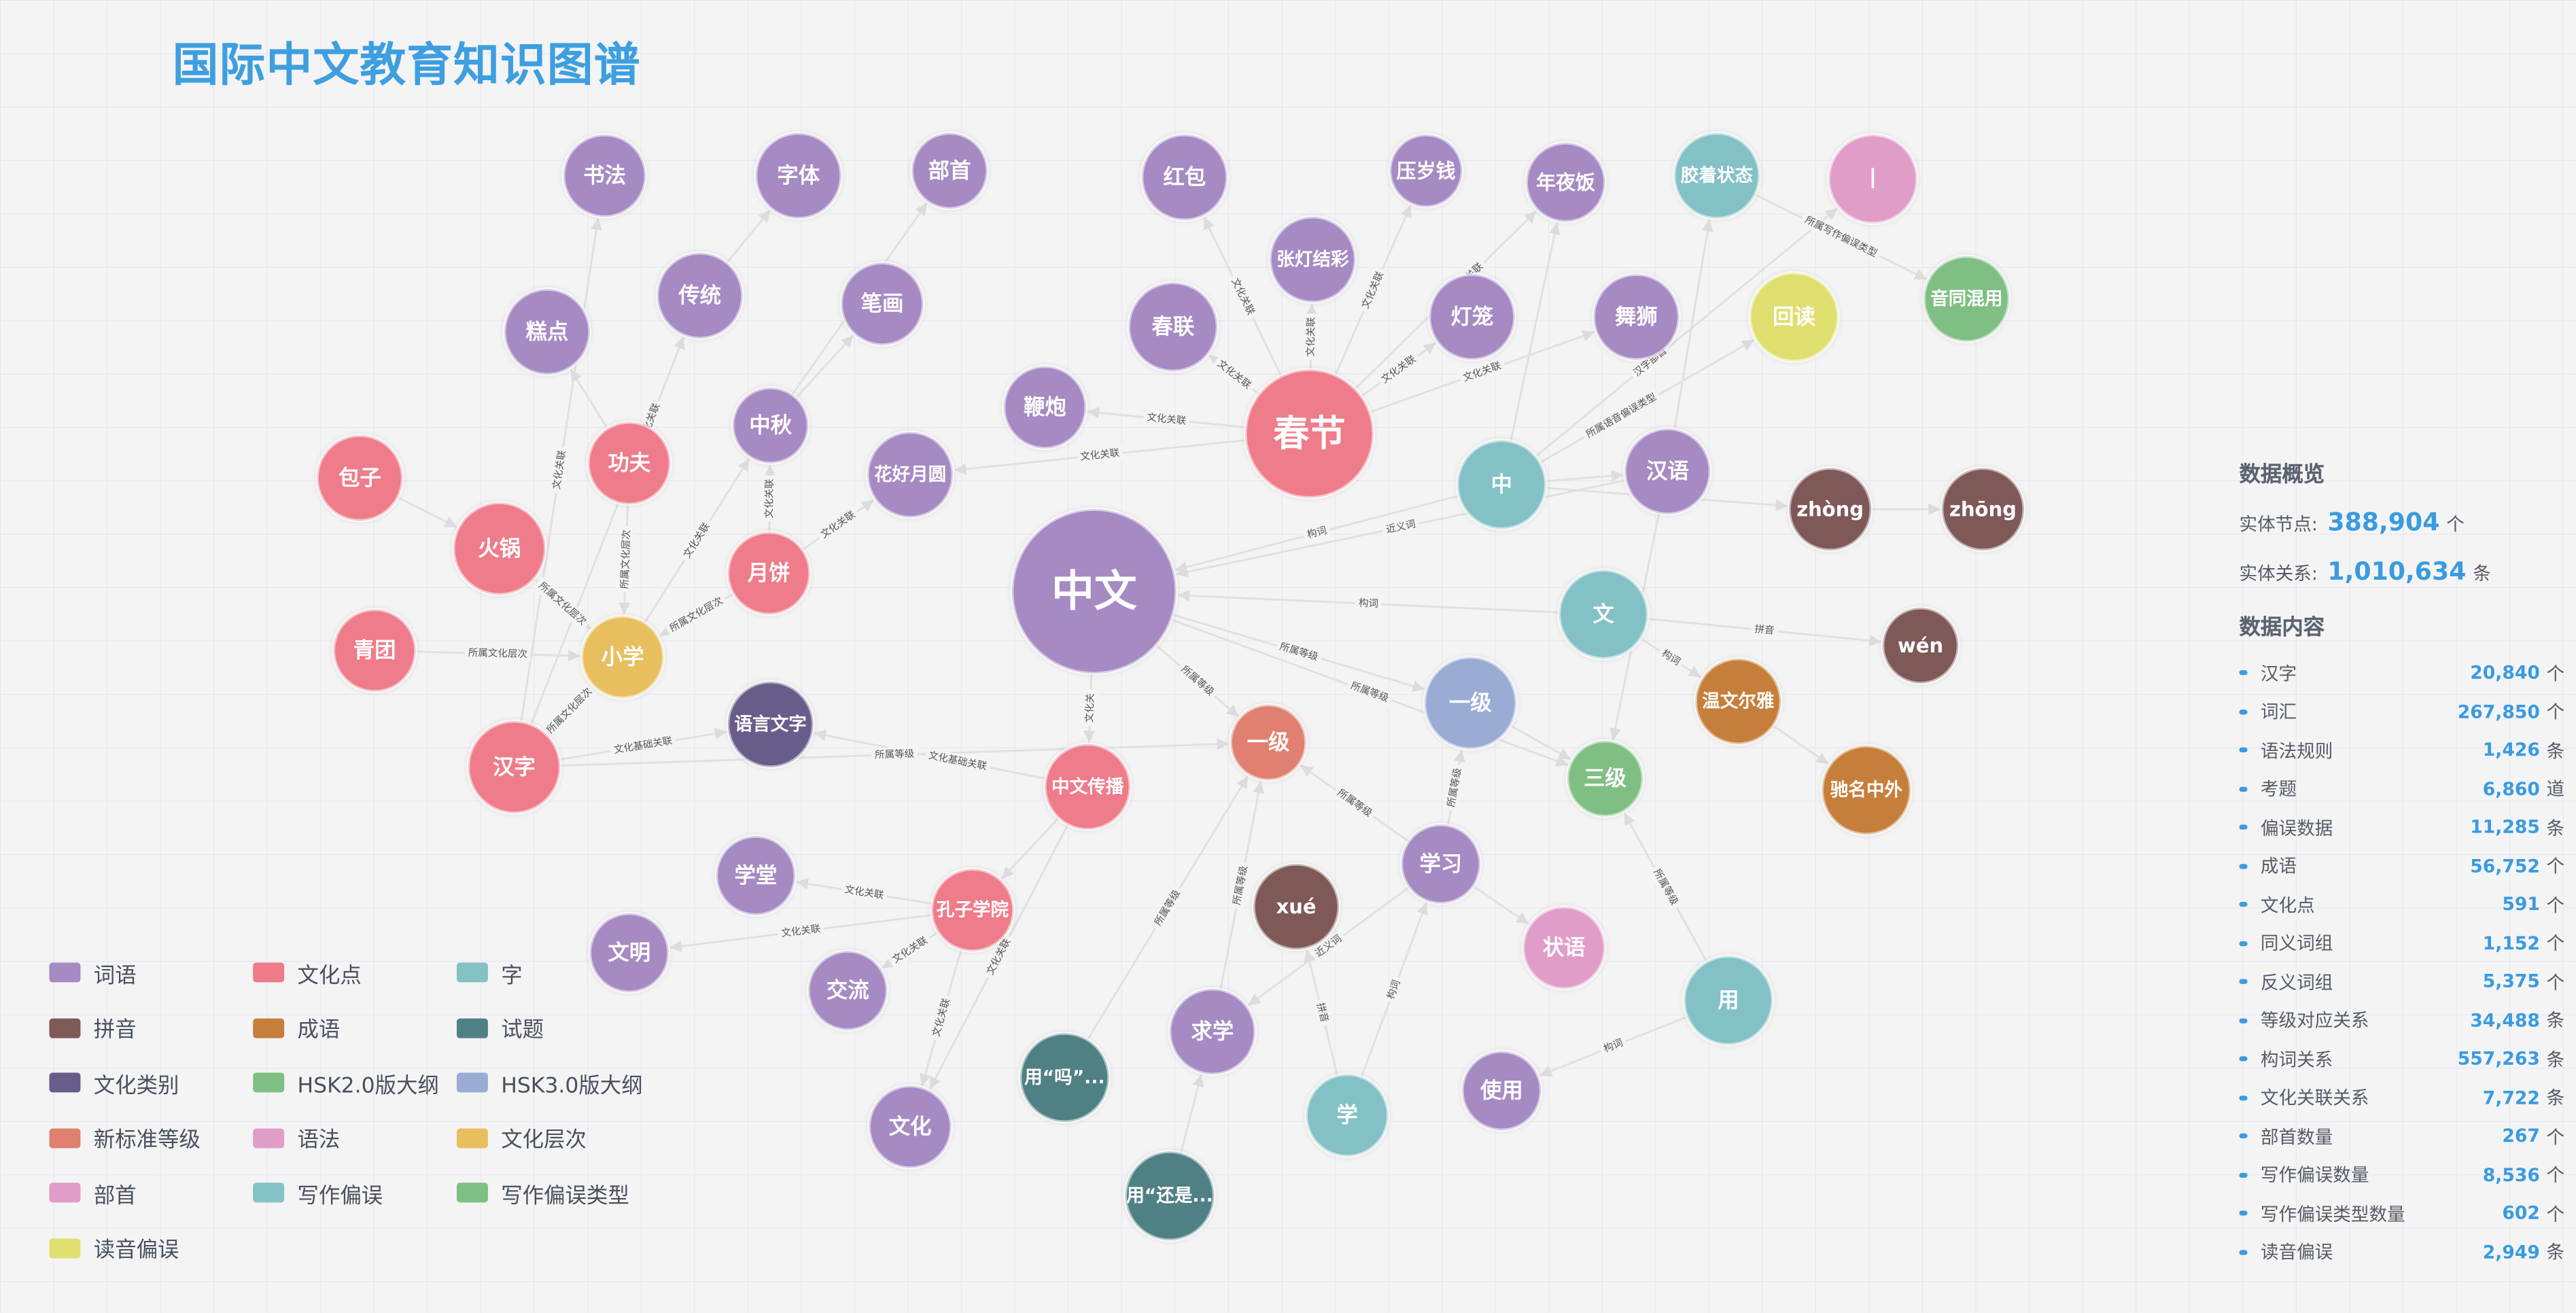 The image size is (2576, 1313). What do you see at coordinates (558, 1083) in the screenshot?
I see `legend-item: HSK3.0版大纲` at bounding box center [558, 1083].